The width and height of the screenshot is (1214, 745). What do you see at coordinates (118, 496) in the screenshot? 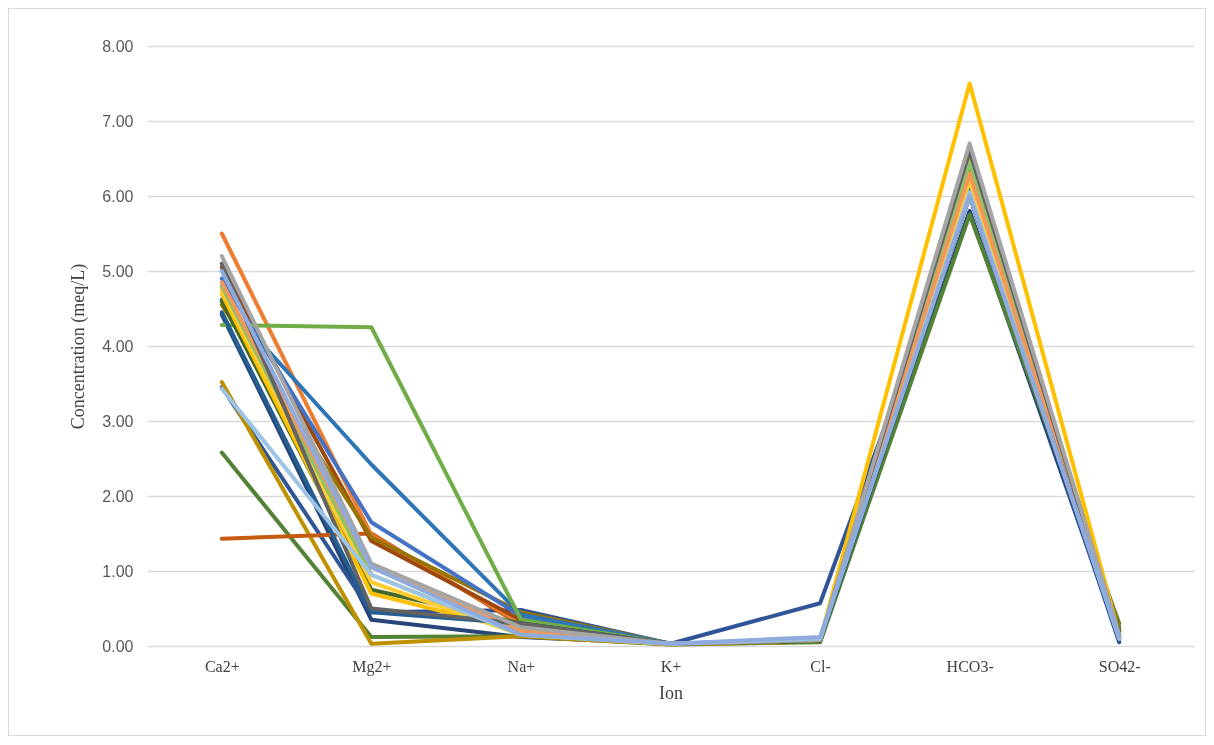
I see `y-tick-label: 2.00` at bounding box center [118, 496].